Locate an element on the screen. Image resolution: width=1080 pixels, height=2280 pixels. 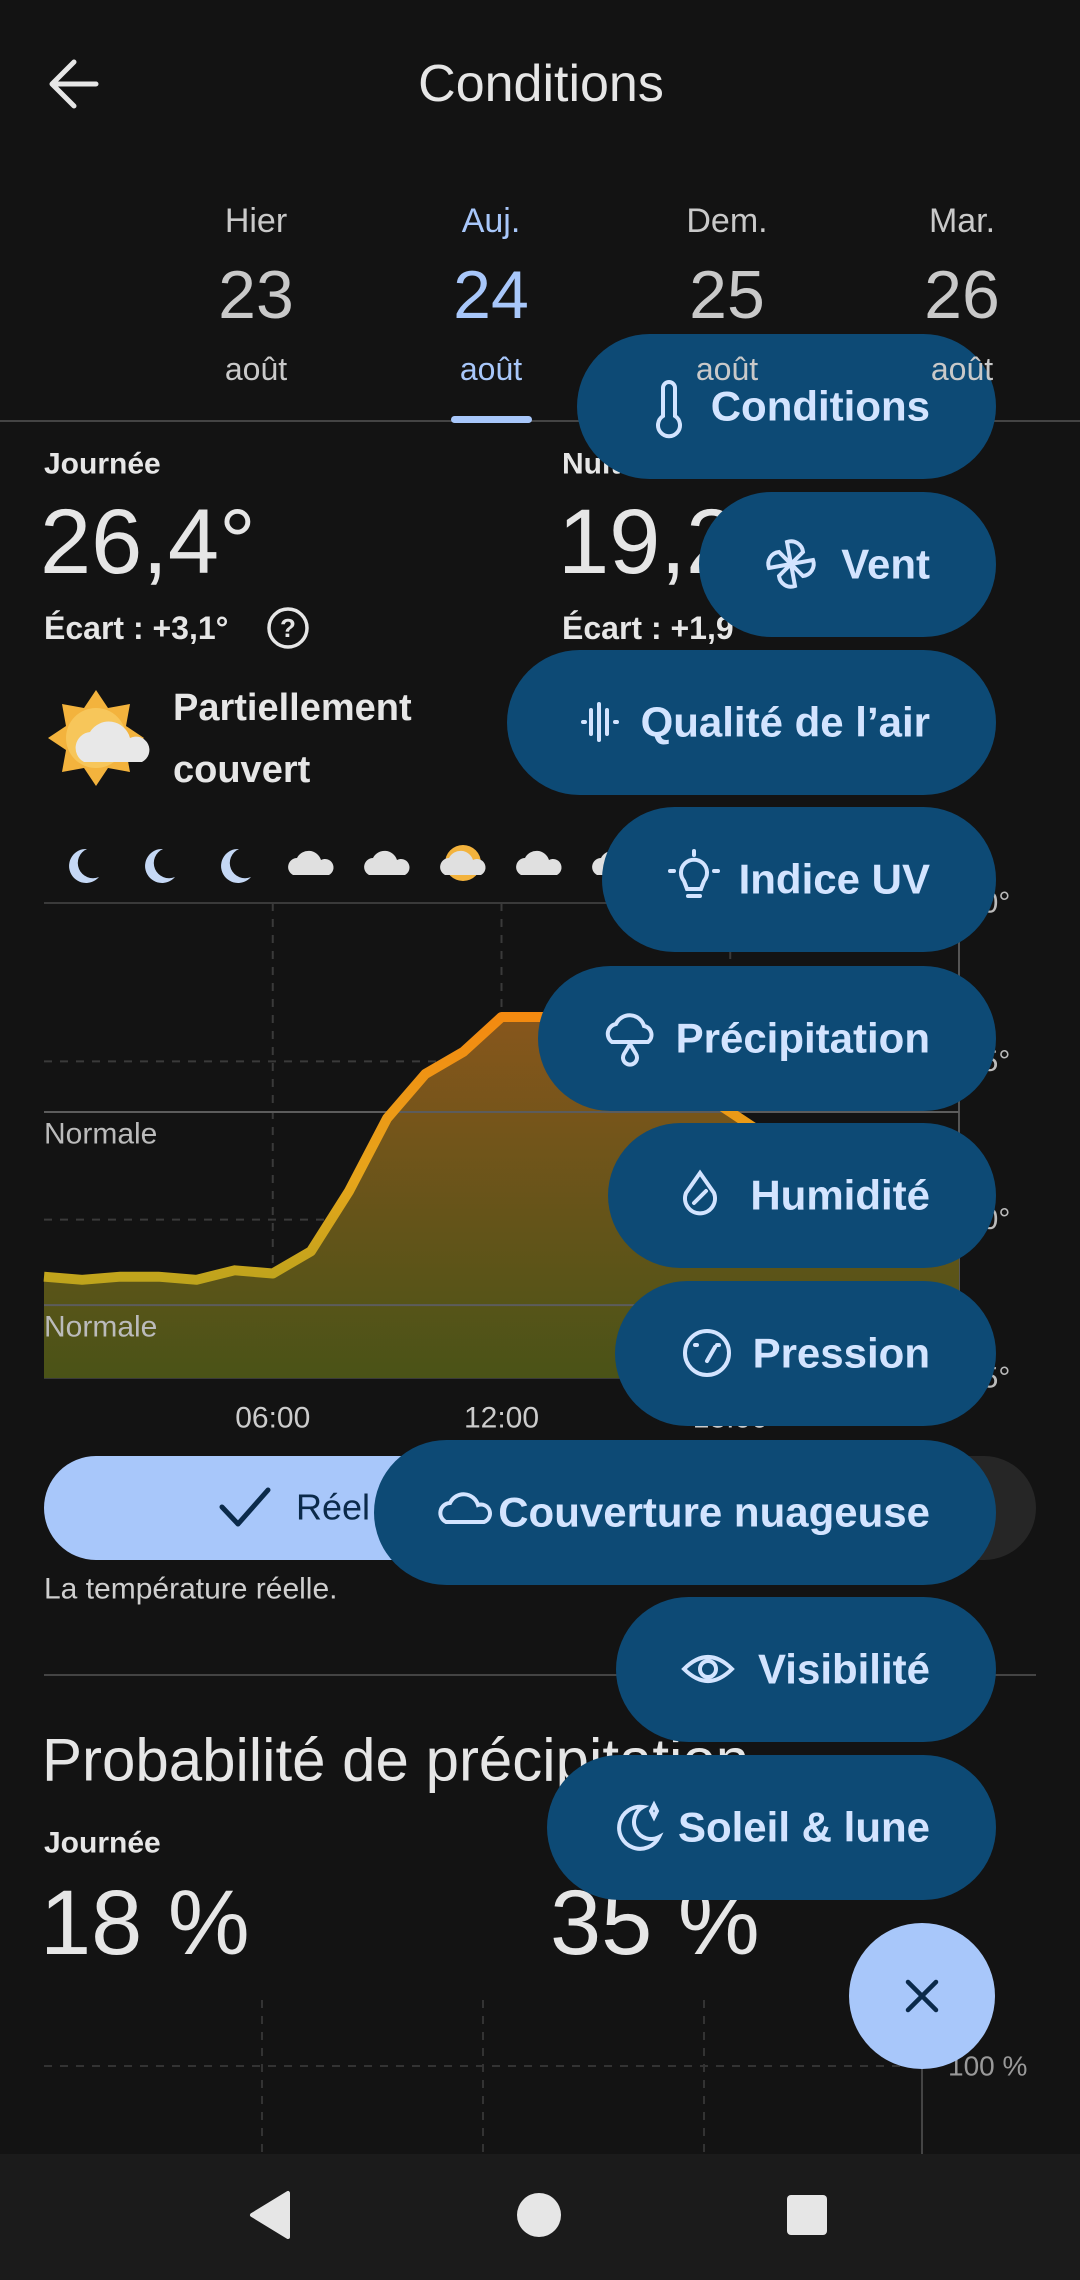
menu-button: Qualité de l’air is located at coordinates (751, 722).